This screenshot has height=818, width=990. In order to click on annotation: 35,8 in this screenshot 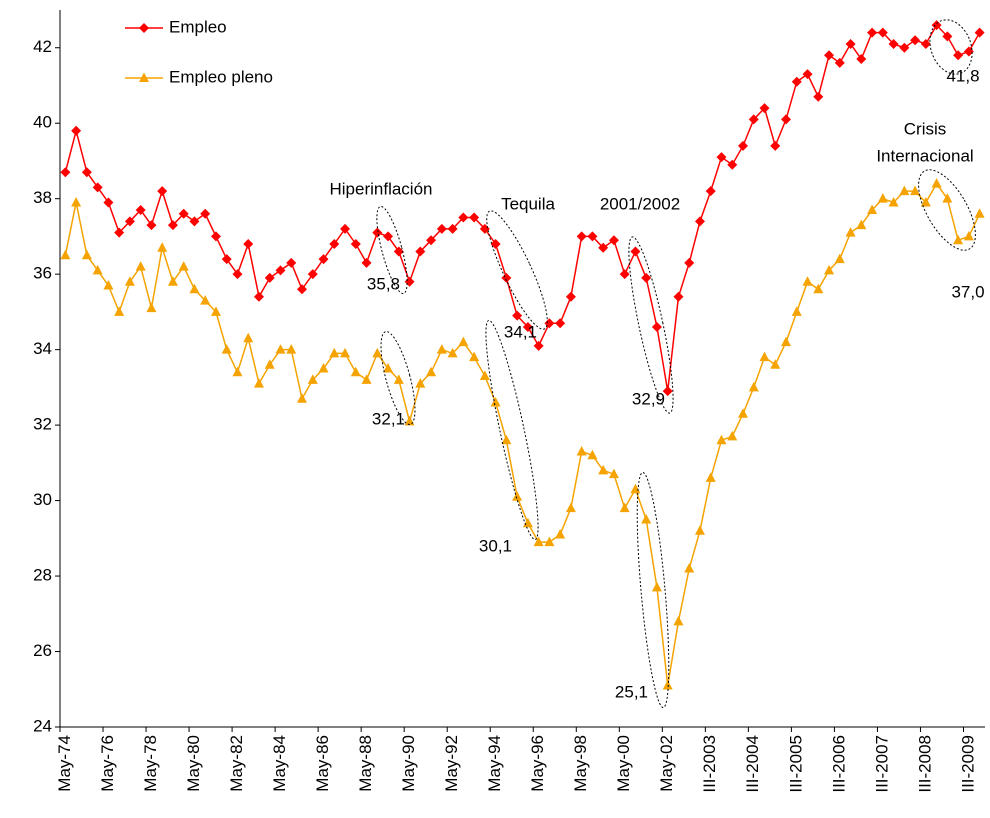, I will do `click(383, 283)`.